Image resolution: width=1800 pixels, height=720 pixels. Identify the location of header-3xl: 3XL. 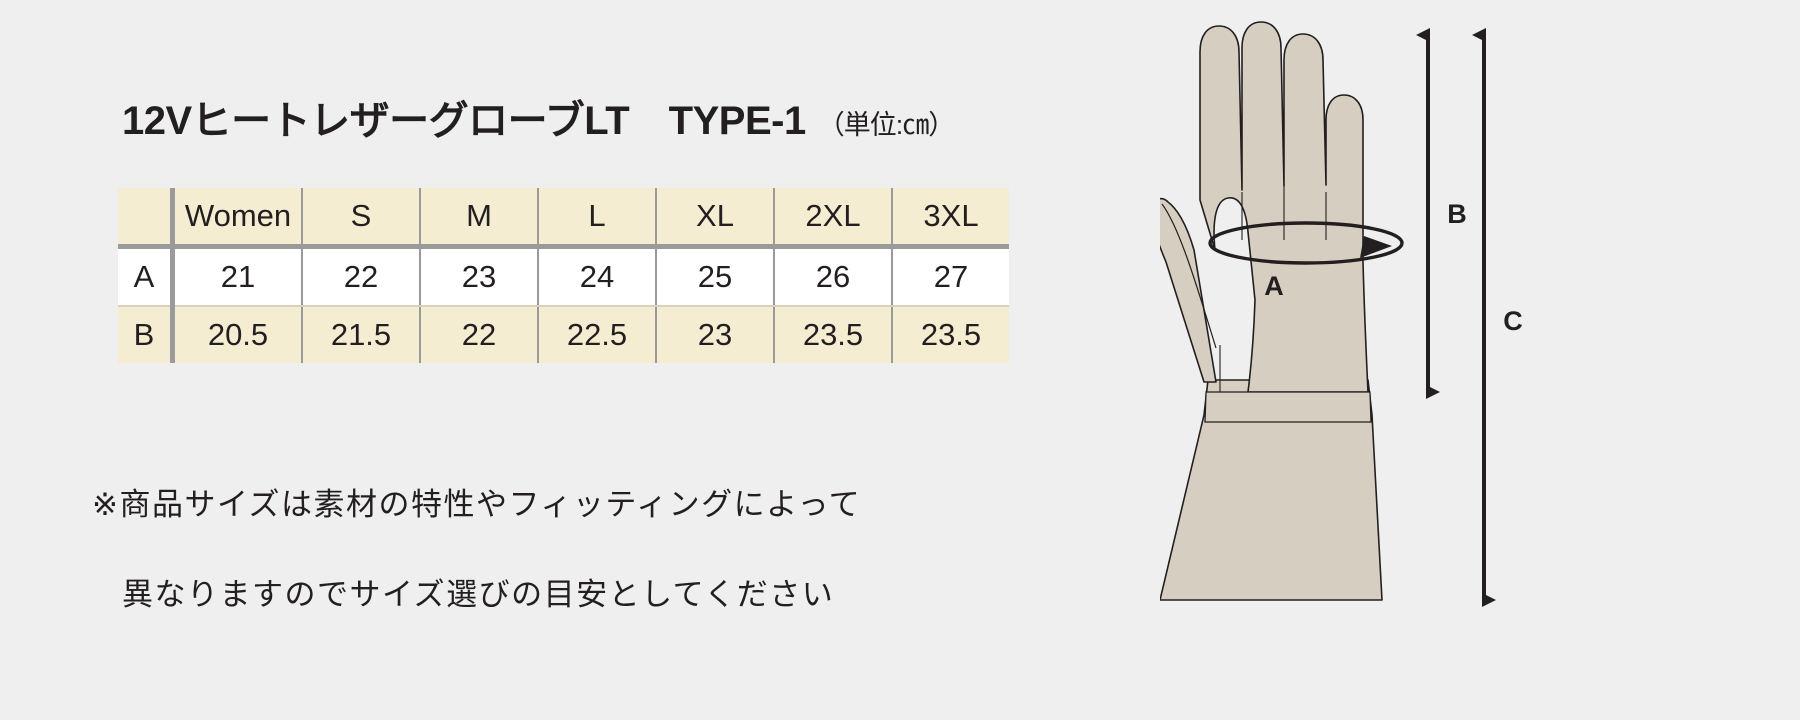
(950, 218).